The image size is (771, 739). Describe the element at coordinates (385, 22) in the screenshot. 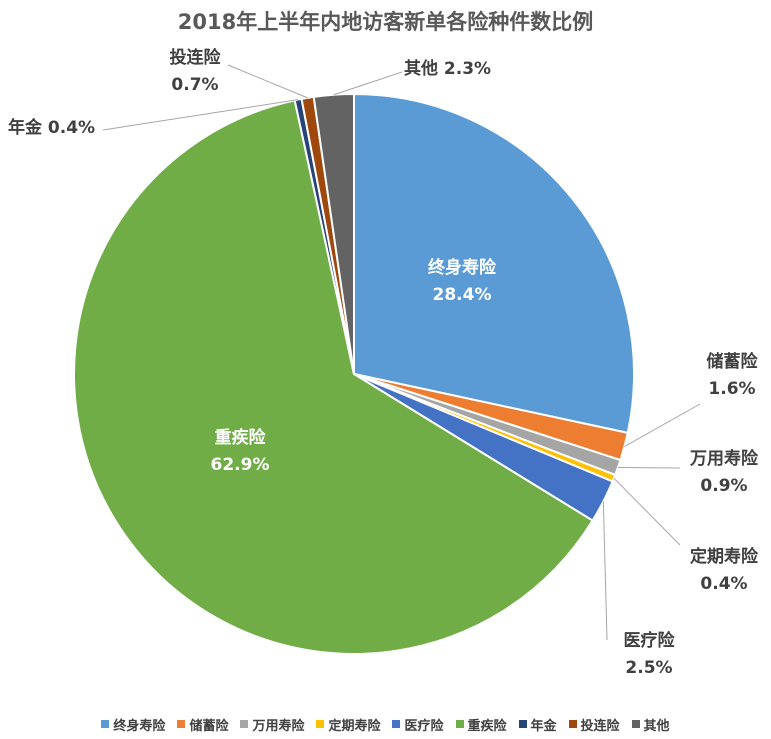

I see `chart-title: 2018年上半年内地访客新单各险种件数比例` at that location.